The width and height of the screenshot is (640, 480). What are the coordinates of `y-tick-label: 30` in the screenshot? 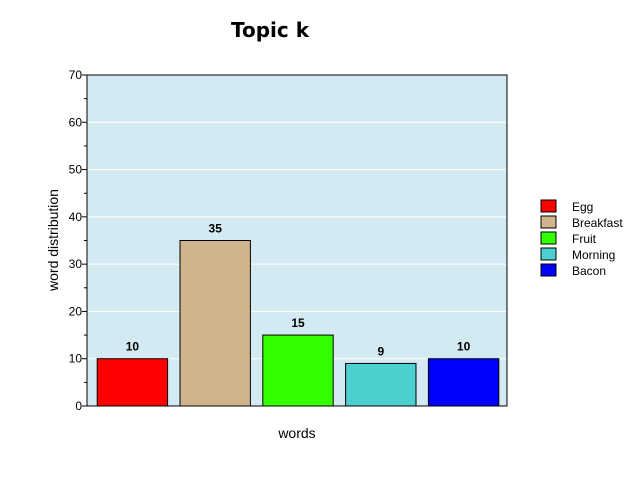 It's located at (76, 264).